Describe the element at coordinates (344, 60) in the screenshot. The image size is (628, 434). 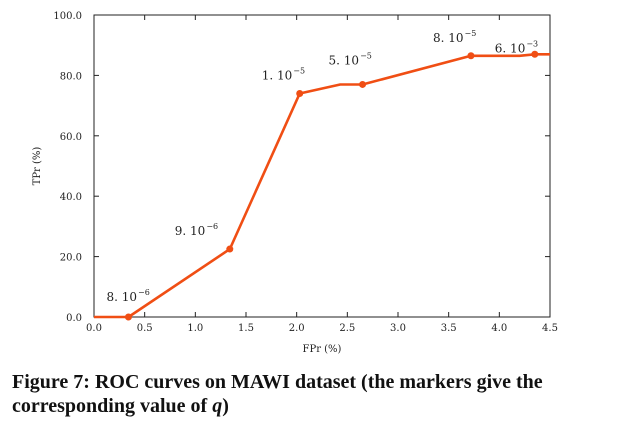
I see `marker-label-base: 5. 10` at that location.